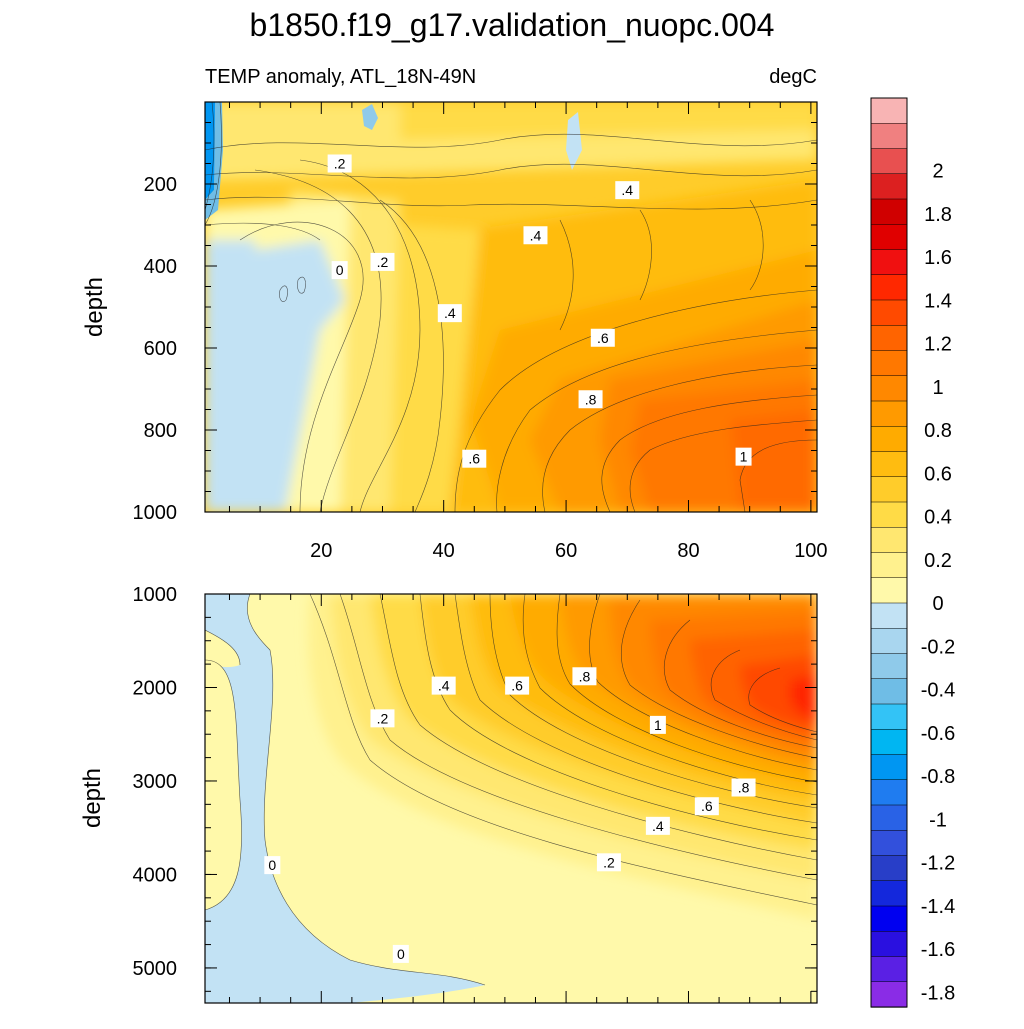  What do you see at coordinates (810, 551) in the screenshot?
I see `x-tick-label: 100` at bounding box center [810, 551].